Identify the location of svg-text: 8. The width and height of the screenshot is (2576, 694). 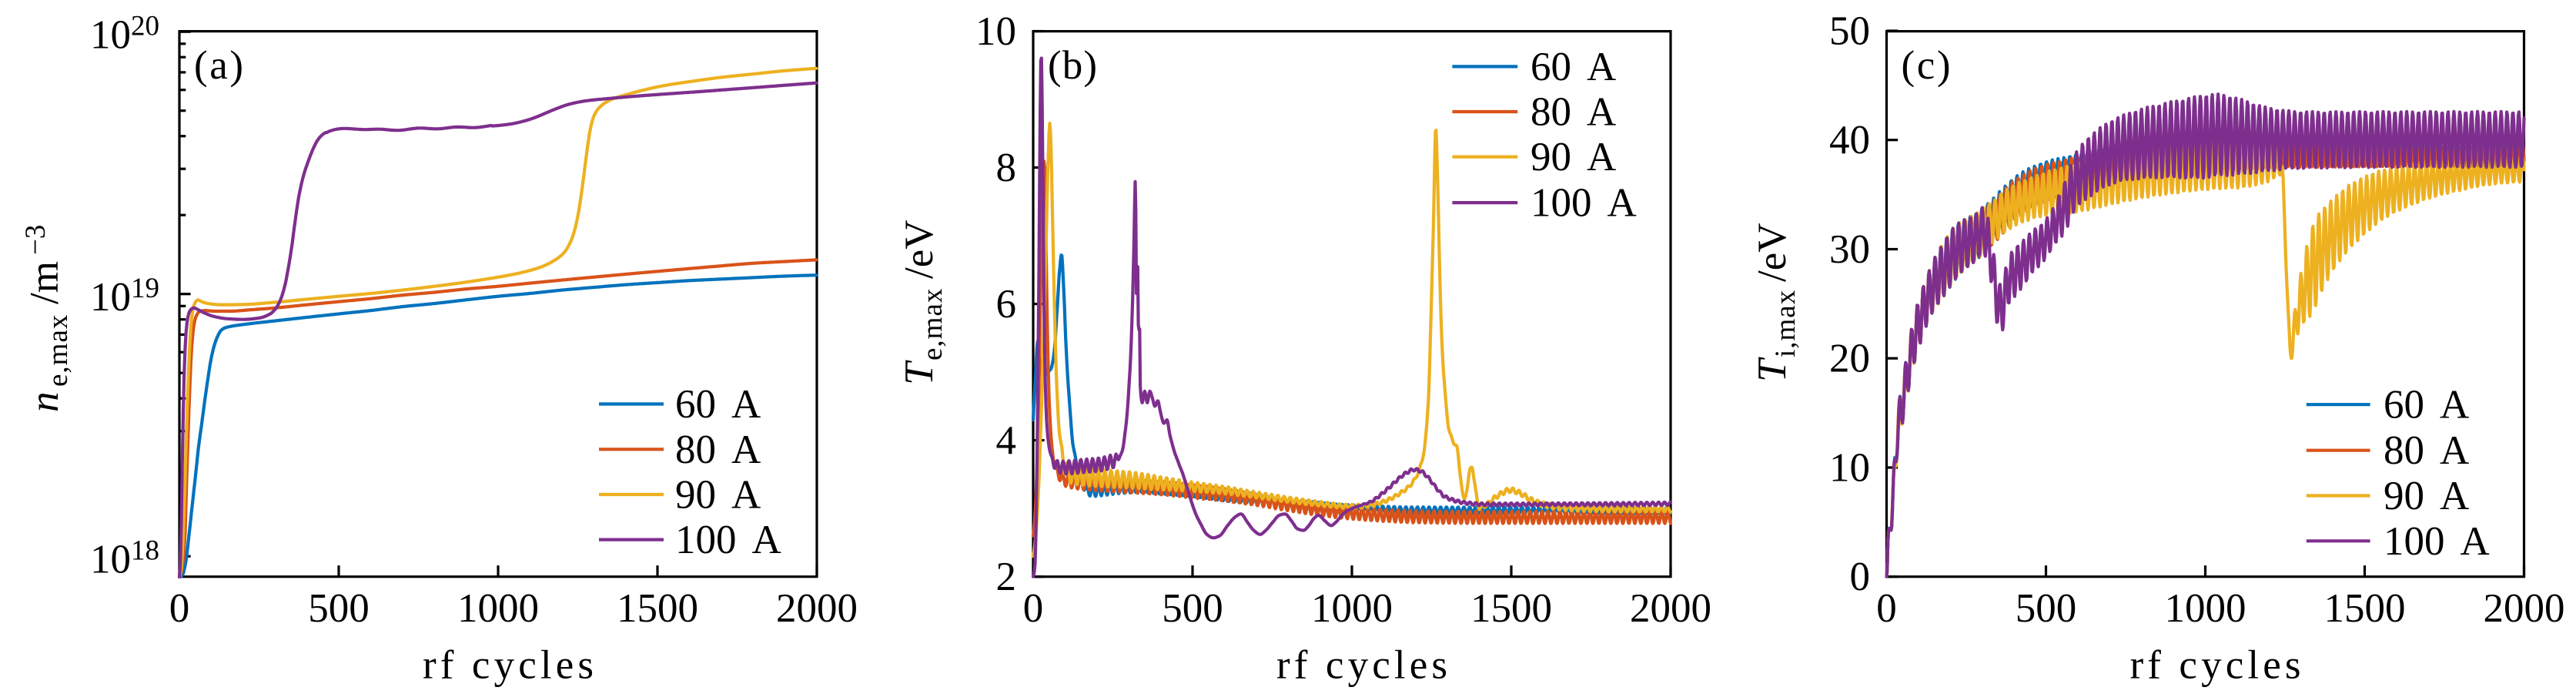
(1007, 168).